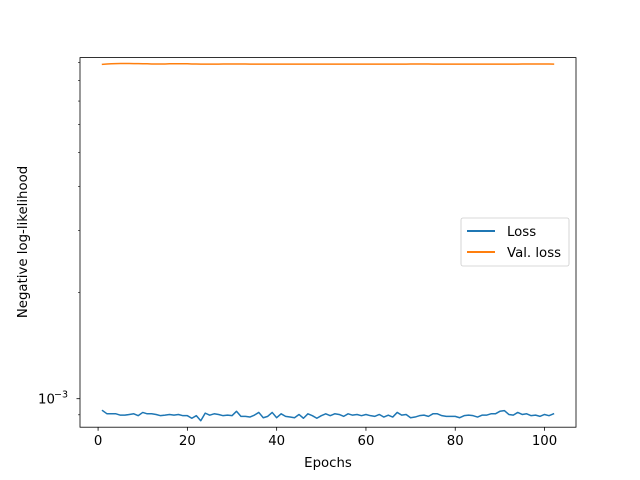 This screenshot has width=640, height=480. Describe the element at coordinates (325, 438) in the screenshot. I see `x-axis-ticks: 0 20 40 60 80 100` at that location.